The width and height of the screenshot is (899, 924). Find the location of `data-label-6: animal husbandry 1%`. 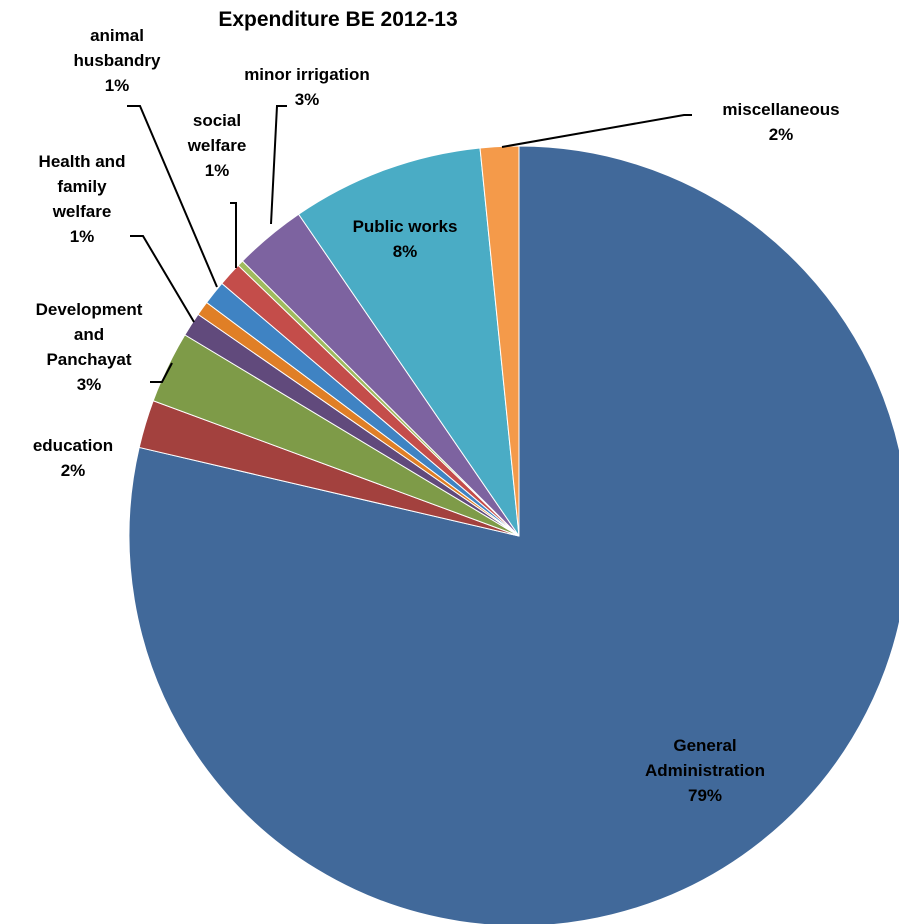

data-label-6: animal husbandry 1% is located at coordinates (117, 60).